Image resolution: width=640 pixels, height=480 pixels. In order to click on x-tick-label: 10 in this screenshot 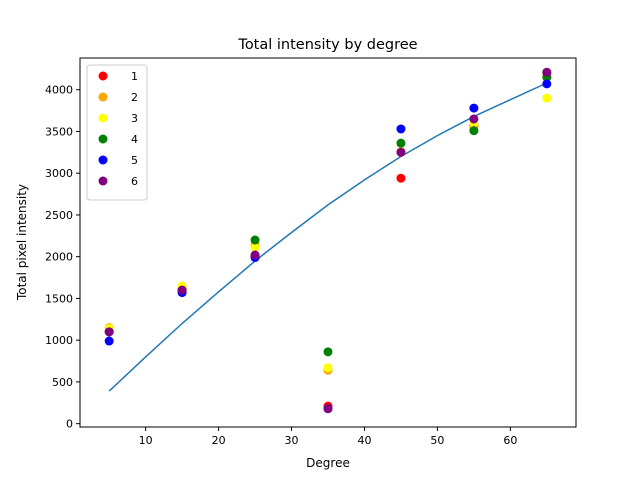, I will do `click(146, 440)`.